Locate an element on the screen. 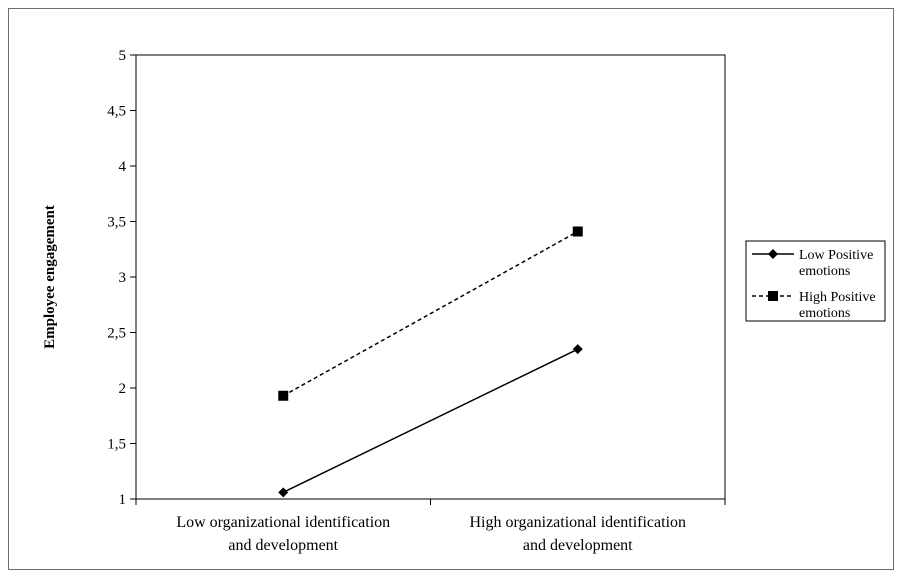  y-axis: 1 1,5 2 2,5 3 3,5 4 4,5 5 is located at coordinates (121, 278).